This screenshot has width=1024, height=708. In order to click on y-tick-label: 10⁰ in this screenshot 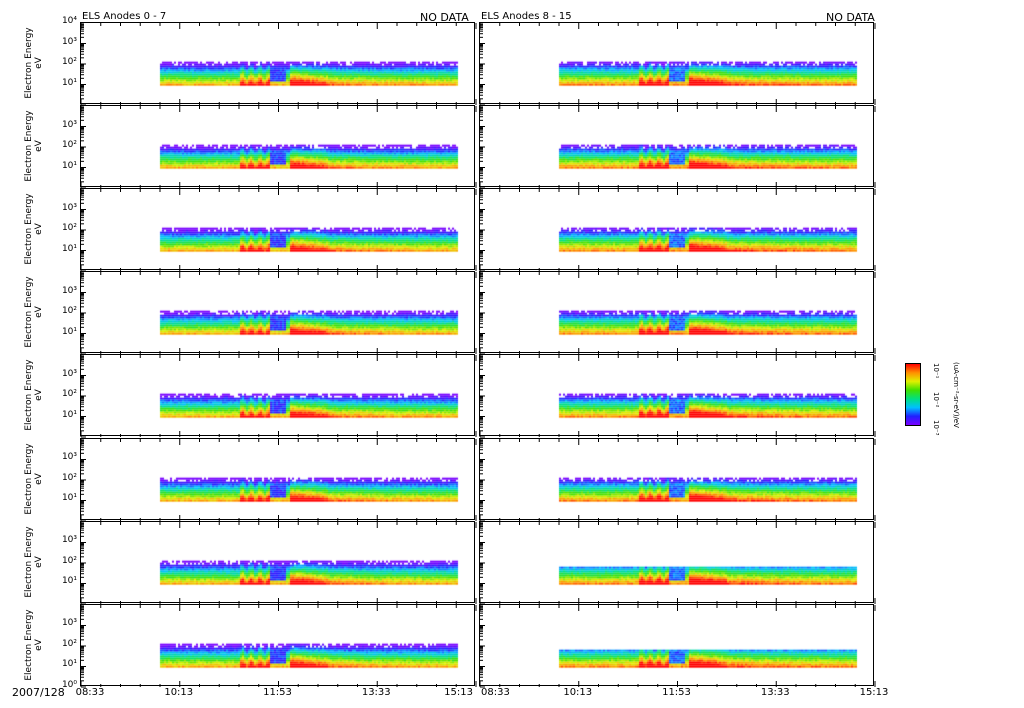, I will do `click(69, 684)`.